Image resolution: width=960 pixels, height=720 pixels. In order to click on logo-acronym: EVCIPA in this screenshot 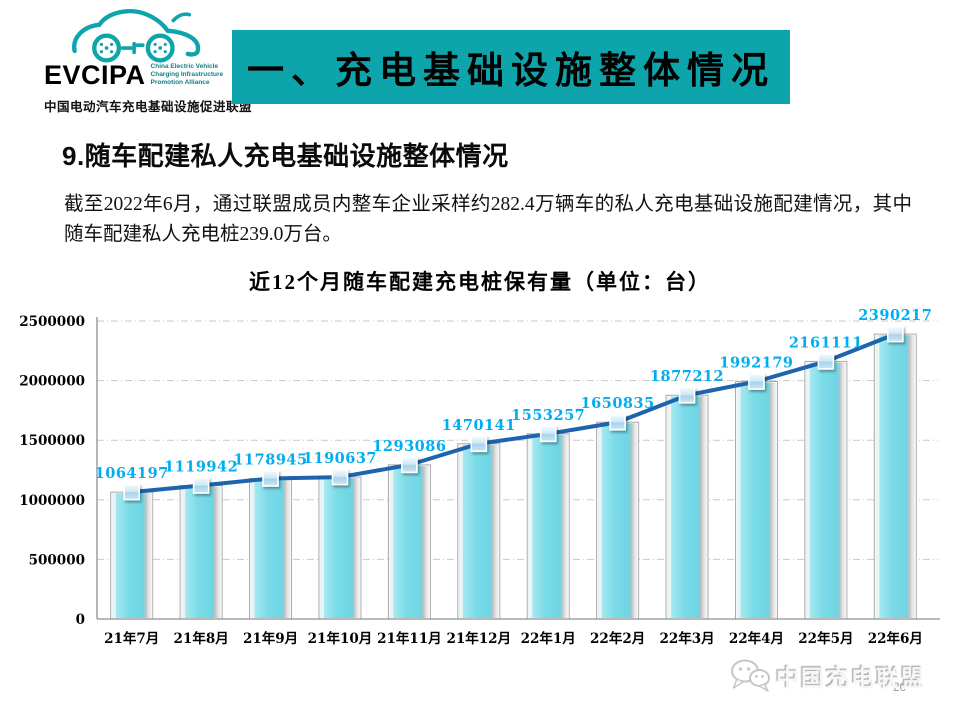, I will do `click(95, 75)`.